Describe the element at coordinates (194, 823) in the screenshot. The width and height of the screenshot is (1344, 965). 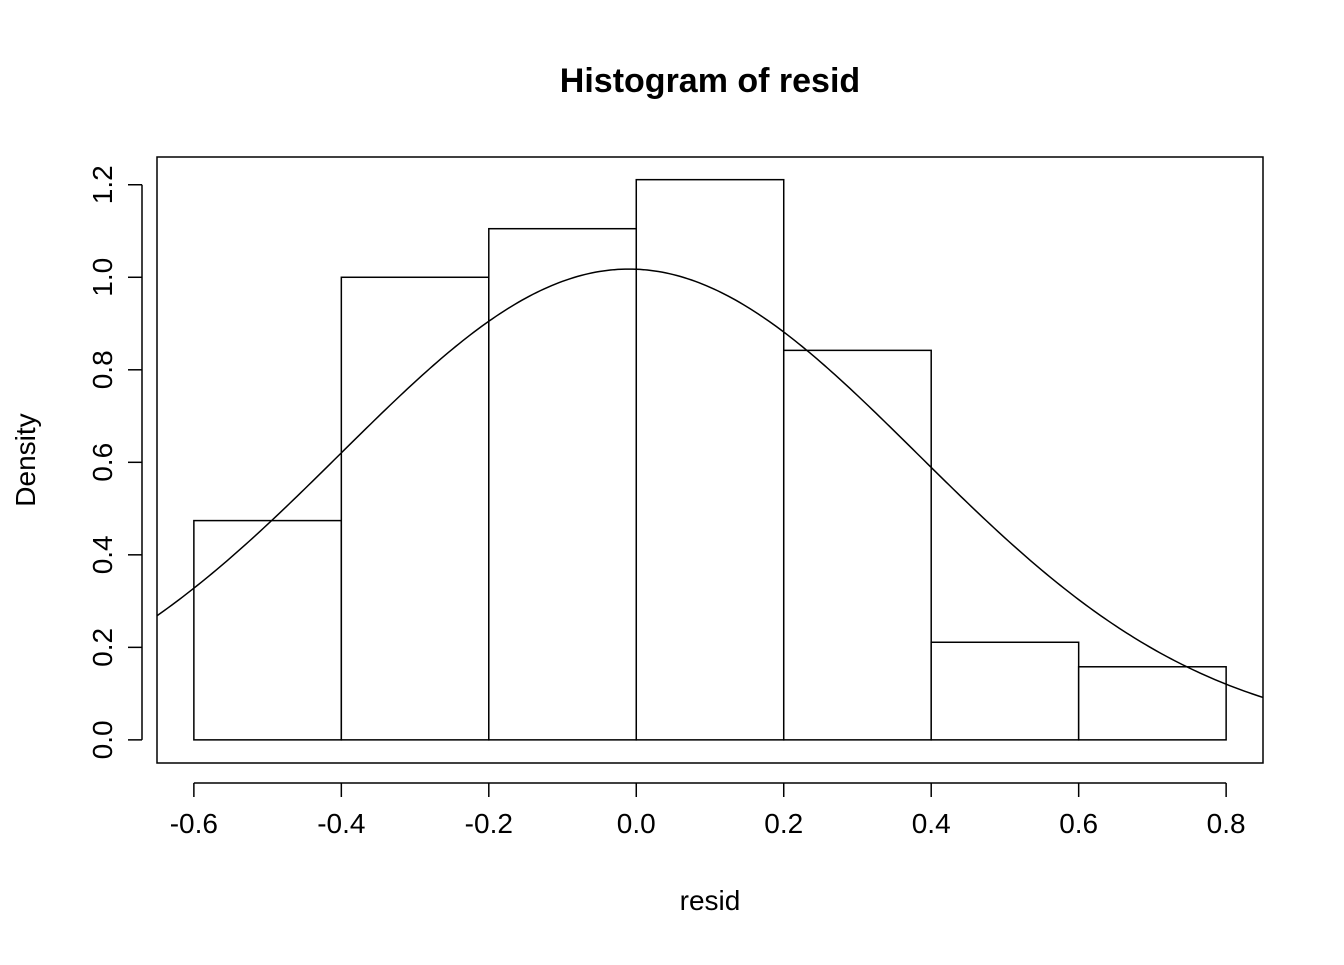
I see `x-tick-label: -0.6` at that location.